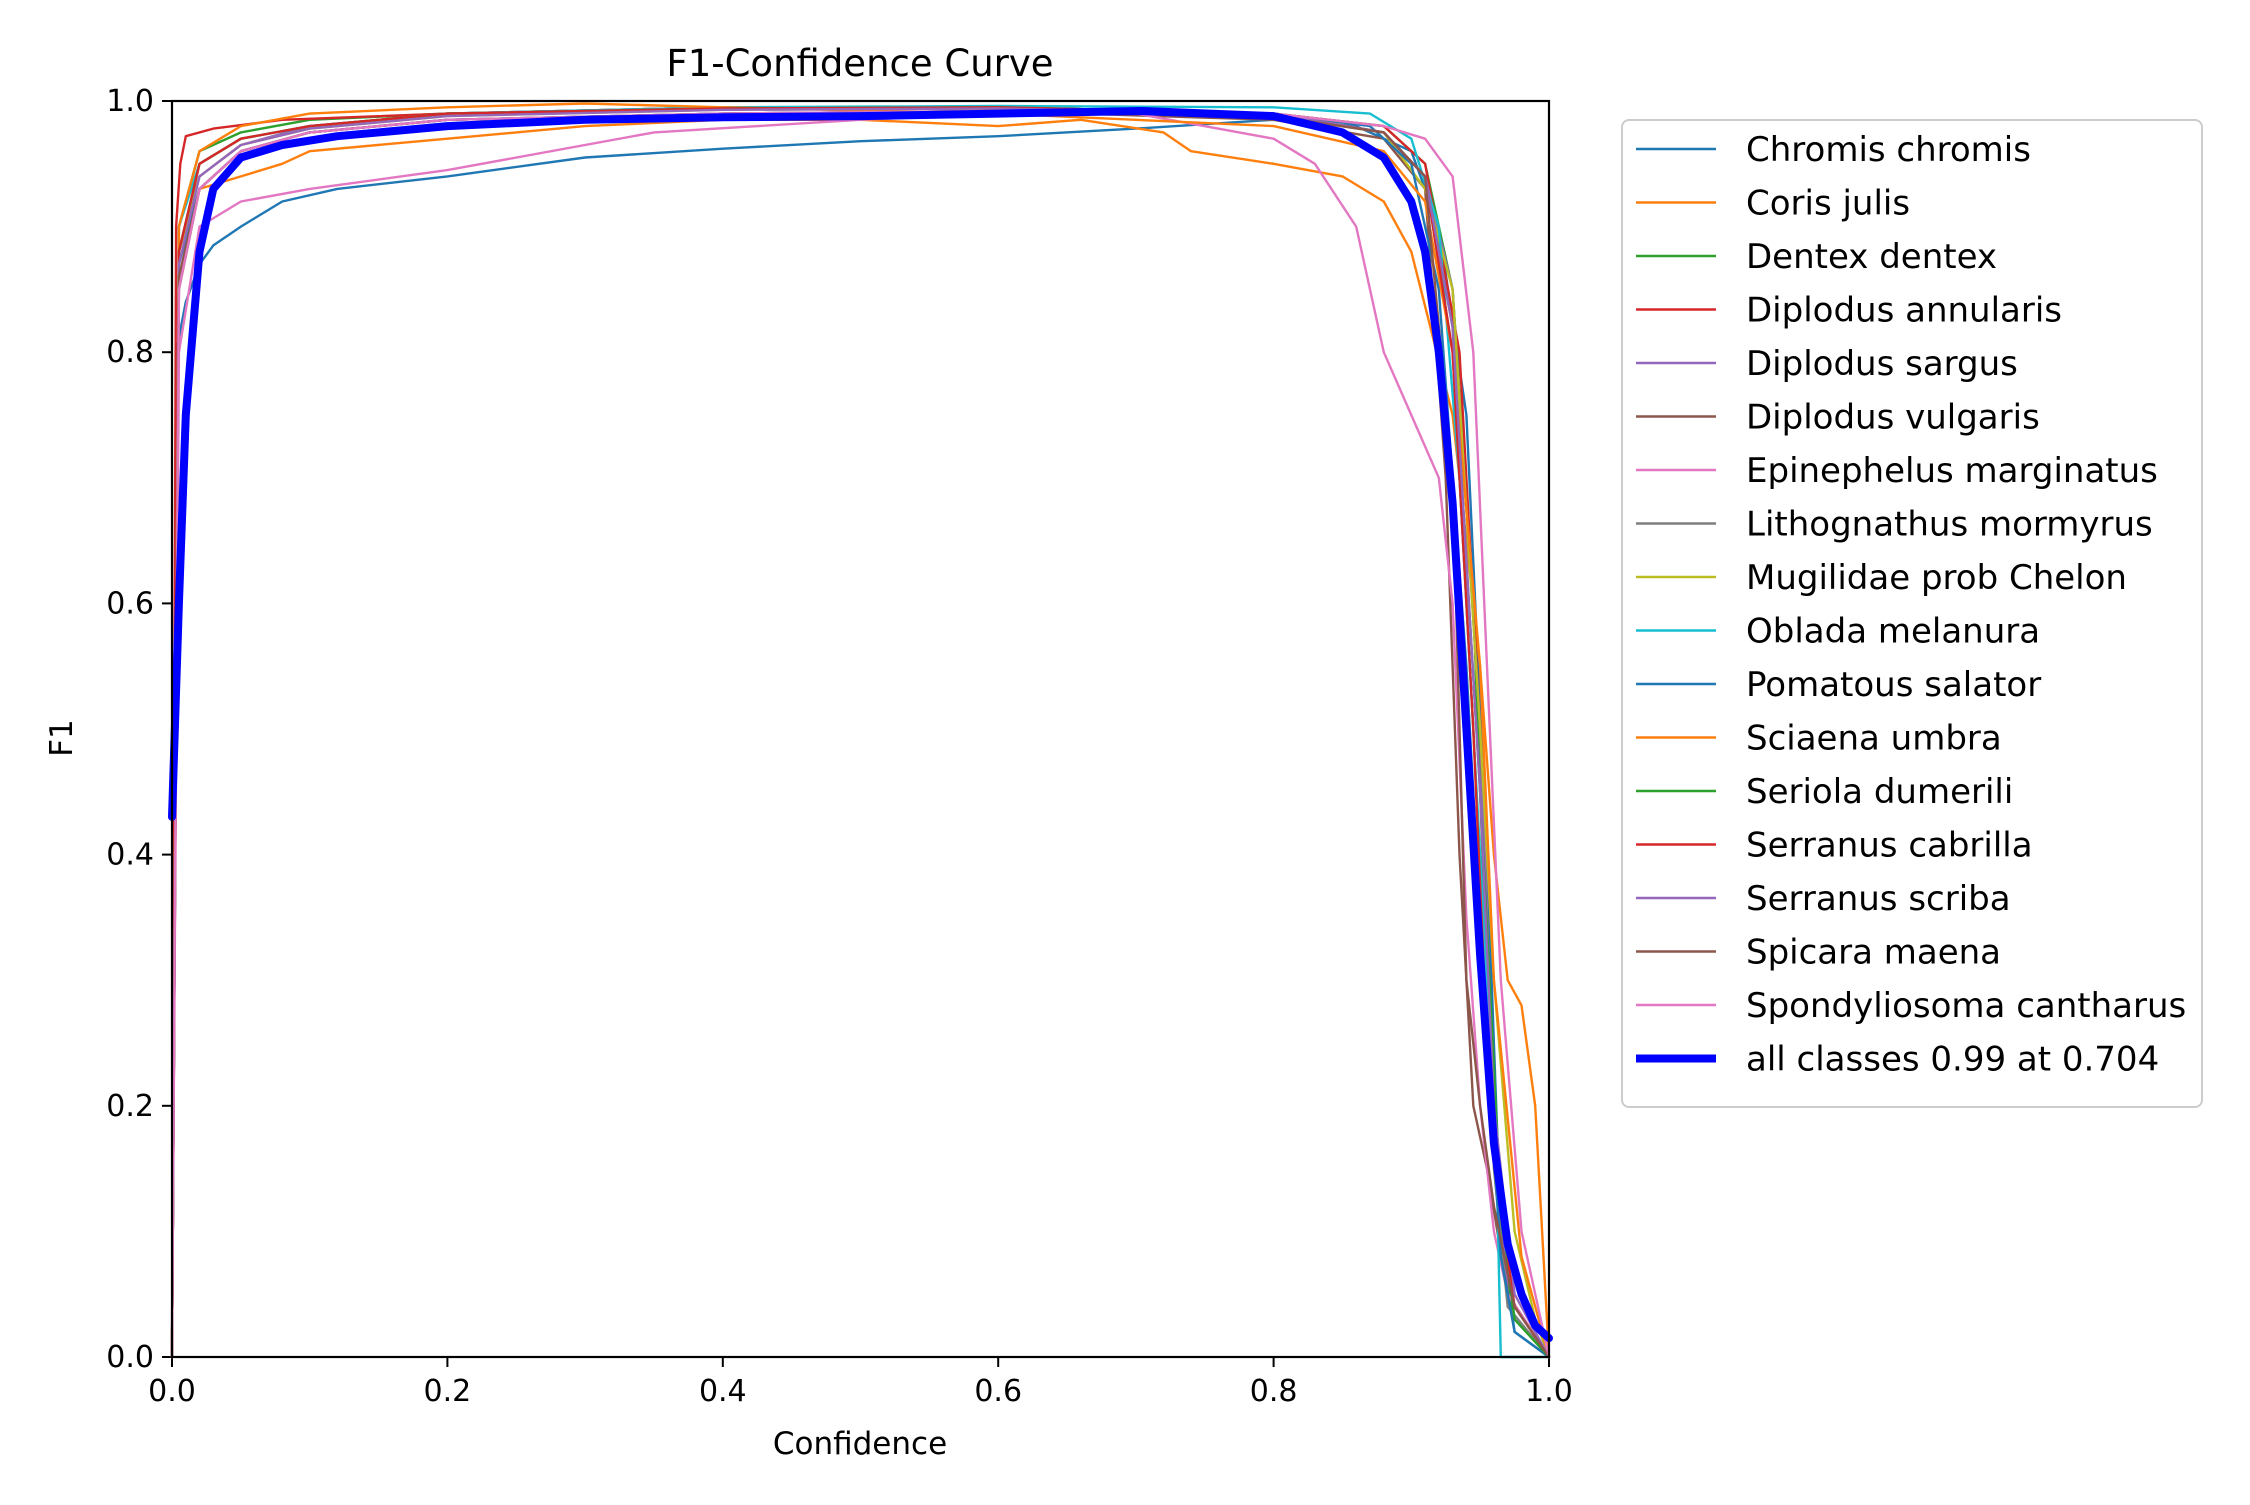 The height and width of the screenshot is (1505, 2250). What do you see at coordinates (859, 63) in the screenshot?
I see `chart-title: F1-Confidence Curve` at bounding box center [859, 63].